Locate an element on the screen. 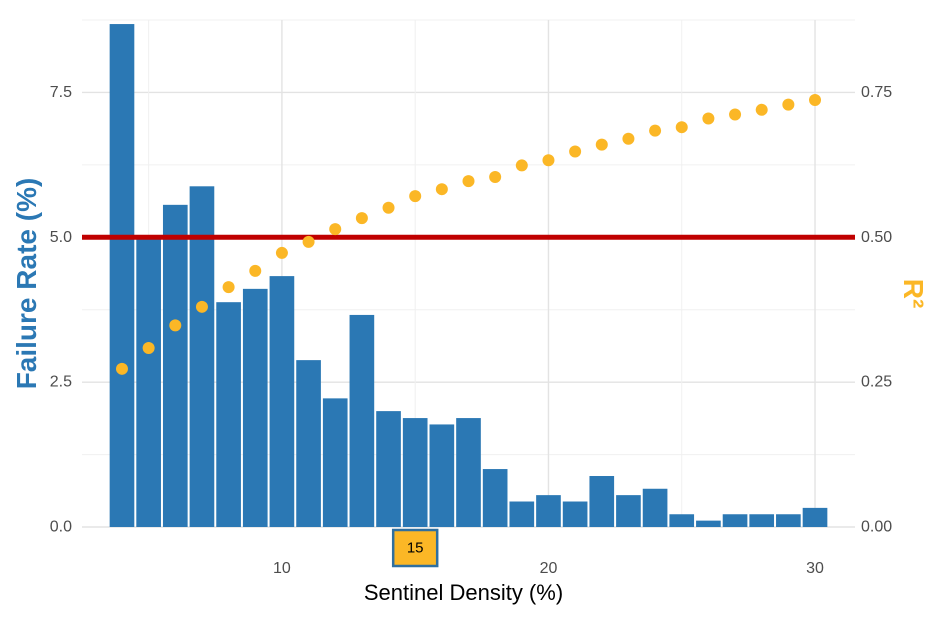 This screenshot has width=937, height=627. y-tick-label-right: 0.75 is located at coordinates (876, 92).